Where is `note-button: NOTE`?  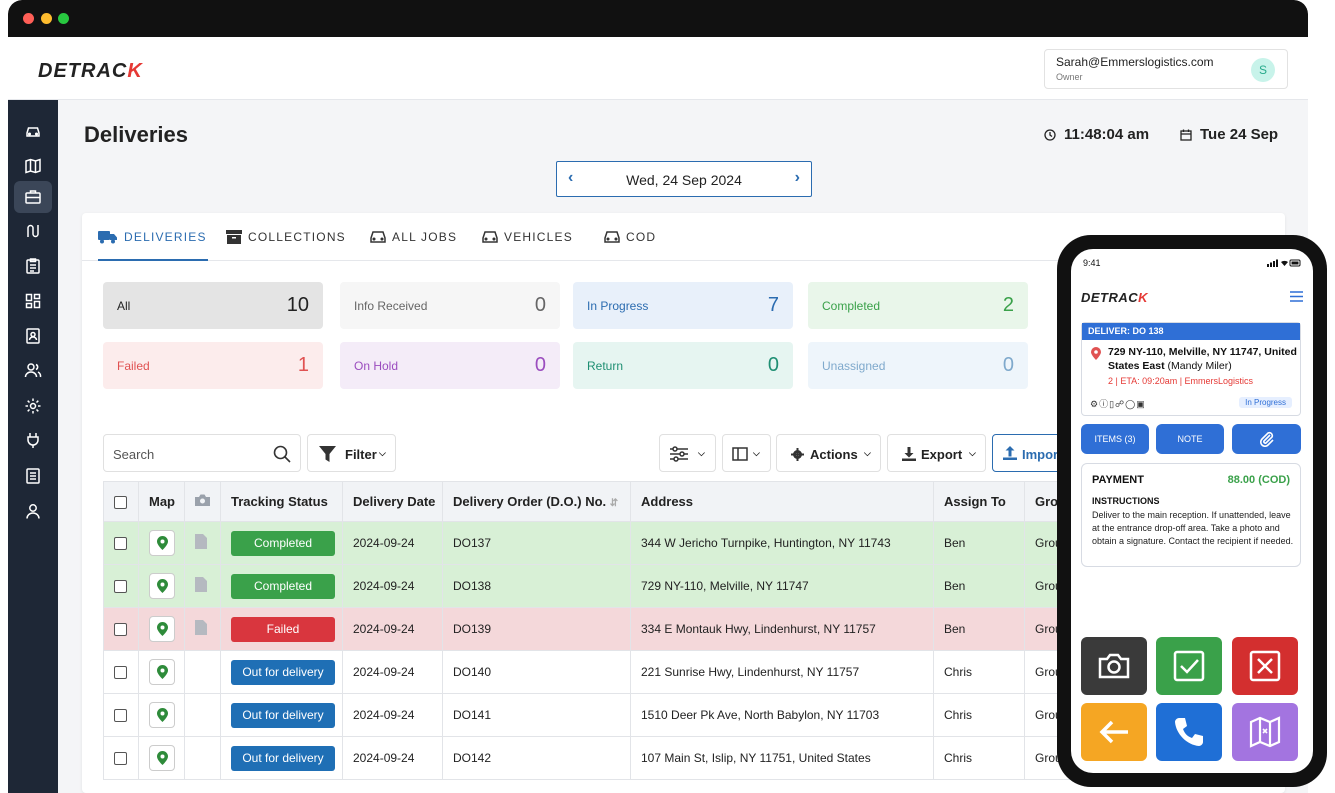
note-button: NOTE is located at coordinates (1190, 439).